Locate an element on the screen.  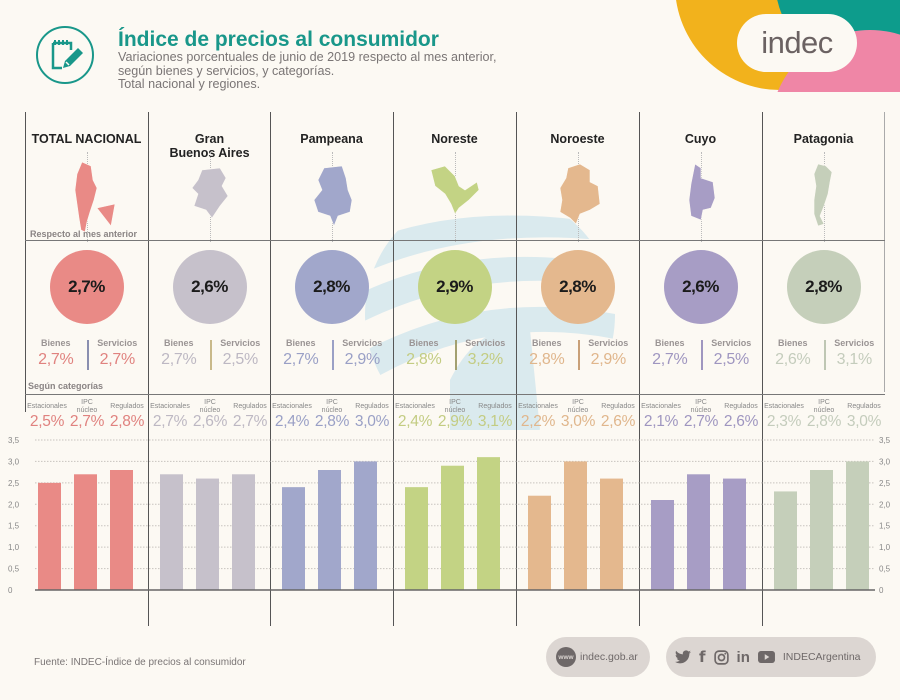
bienes-servicios: Bienes Servicios 2,7% 2,5% is located at coordinates (700, 358).